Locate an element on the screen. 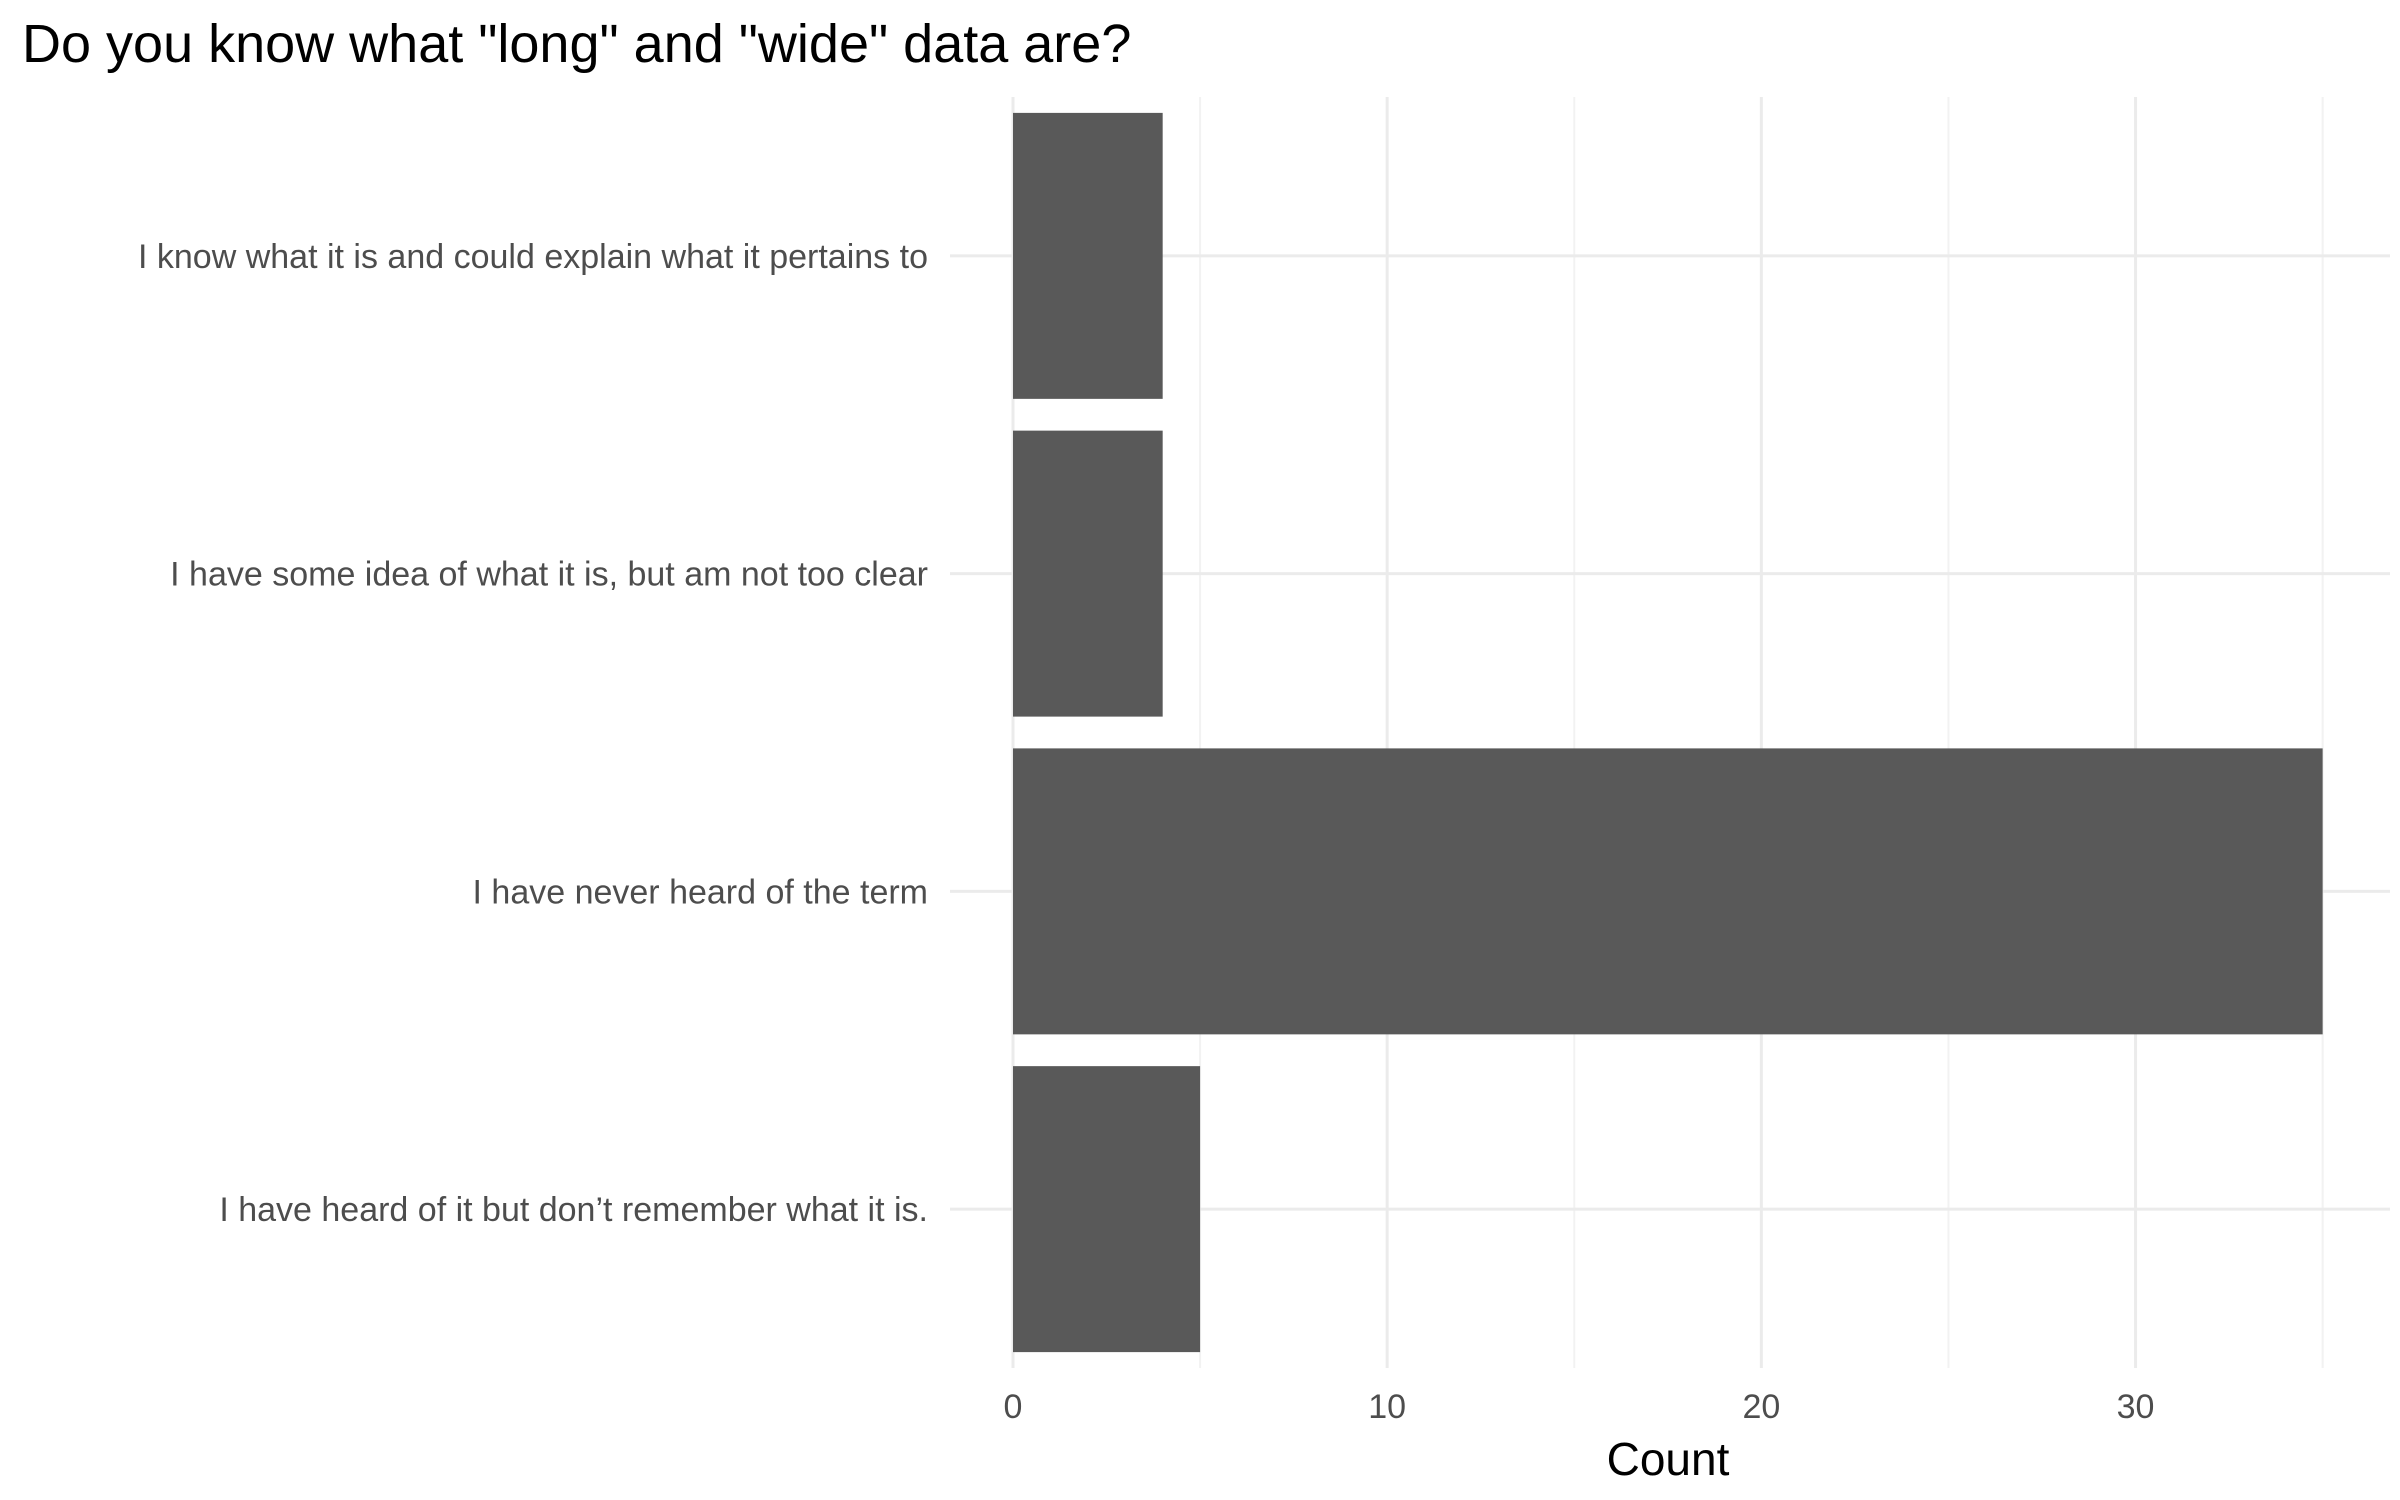 This screenshot has height=1500, width=2400. x-tick-label: 10 is located at coordinates (1387, 1407).